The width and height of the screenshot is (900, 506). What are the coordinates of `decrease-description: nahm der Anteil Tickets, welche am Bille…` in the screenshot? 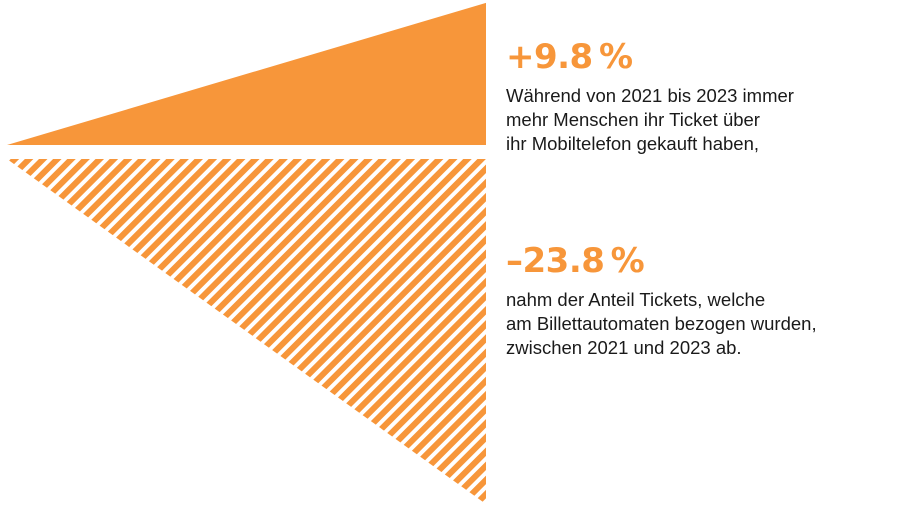 It's located at (661, 324).